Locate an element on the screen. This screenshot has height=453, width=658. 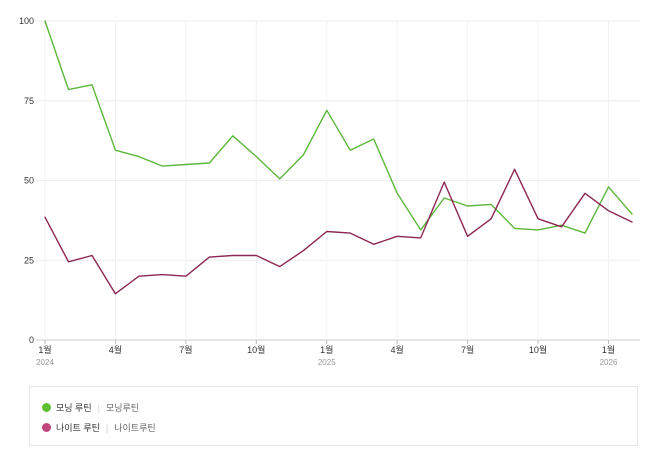
legend-label-morning: 모닝 루틴 is located at coordinates (74, 408).